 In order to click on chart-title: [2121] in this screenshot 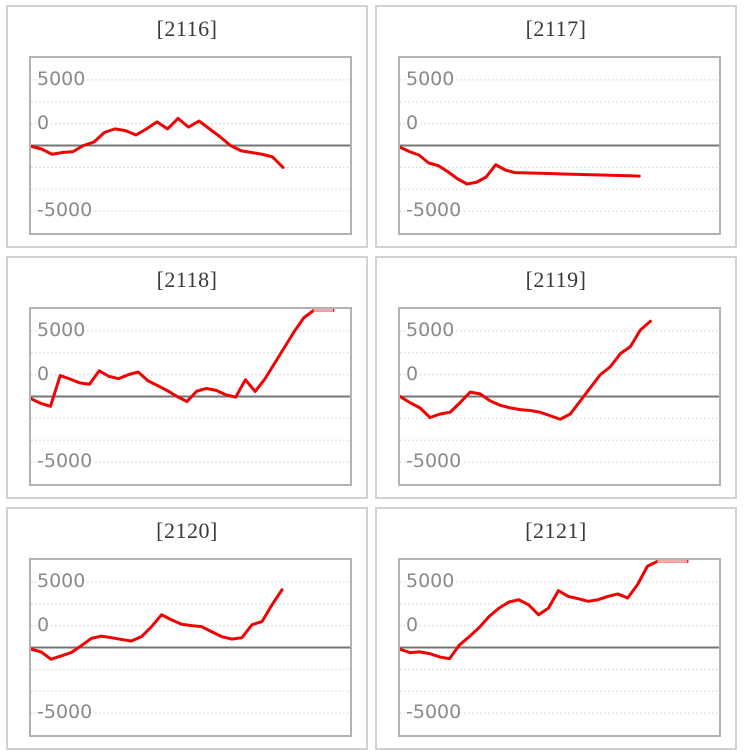, I will do `click(556, 530)`.